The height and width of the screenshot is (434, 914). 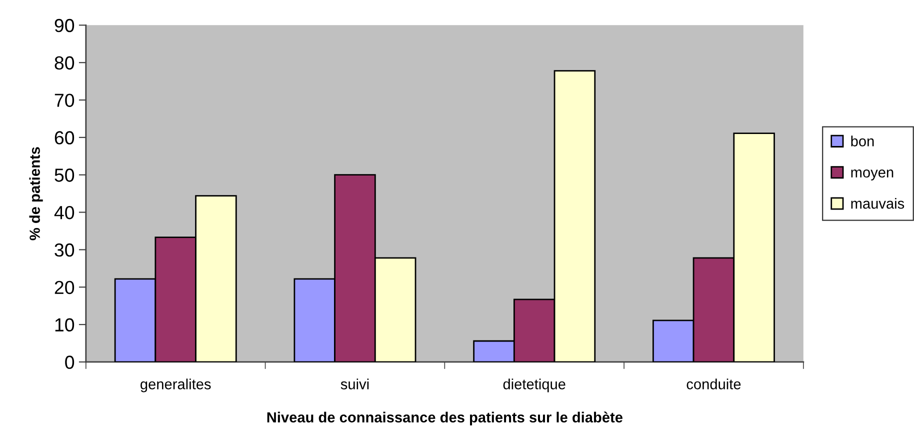 What do you see at coordinates (872, 175) in the screenshot?
I see `legend-label: moyen` at bounding box center [872, 175].